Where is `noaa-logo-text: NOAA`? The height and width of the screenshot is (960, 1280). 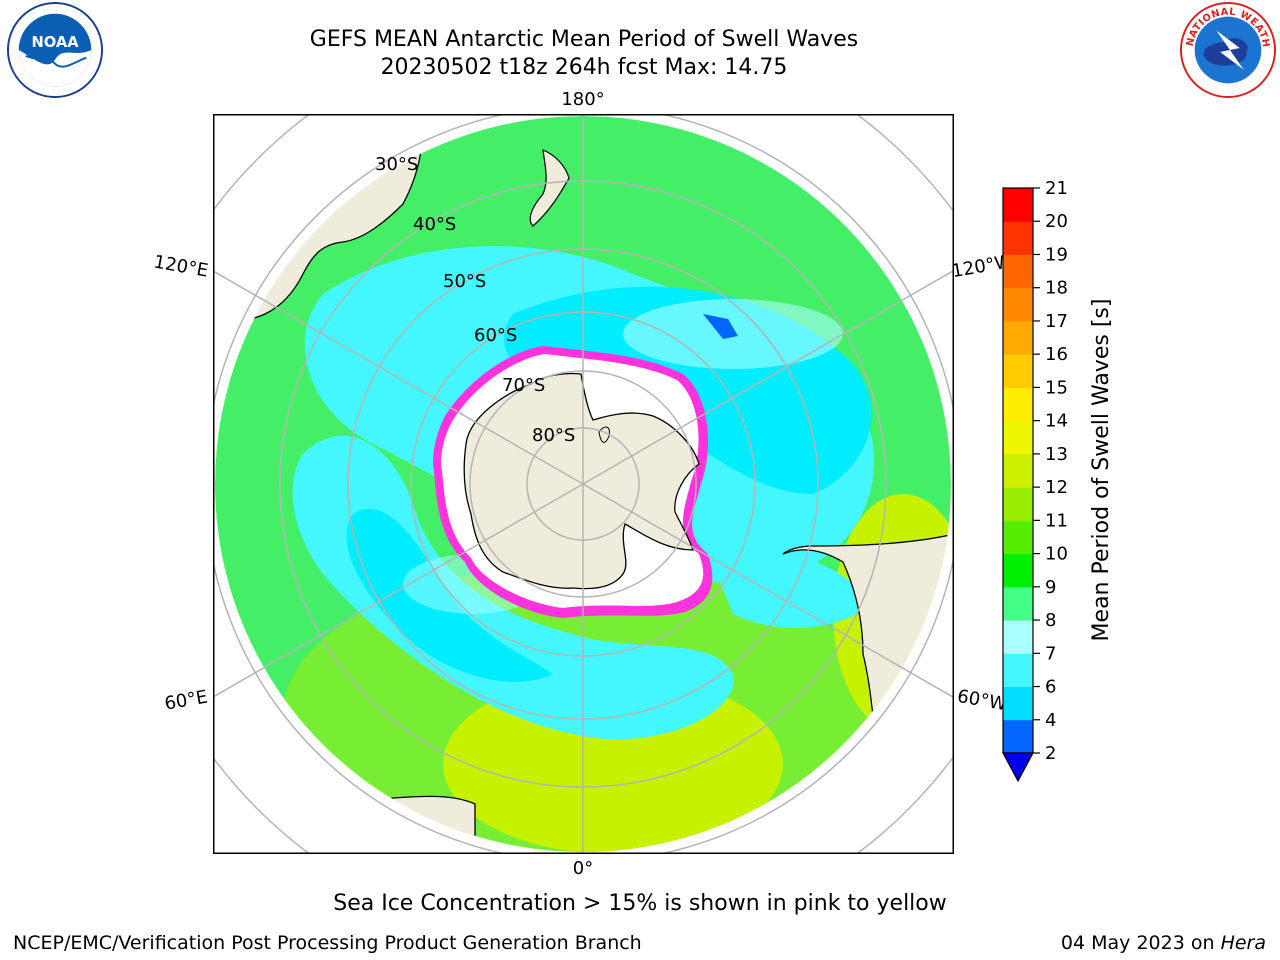 noaa-logo-text: NOAA is located at coordinates (55, 42).